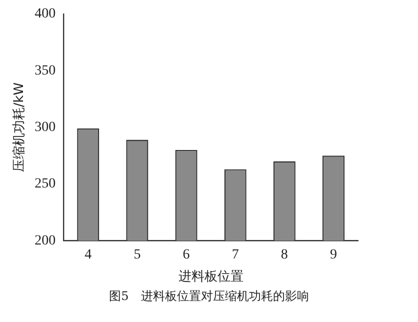 The width and height of the screenshot is (418, 322). Describe the element at coordinates (45, 184) in the screenshot. I see `y-tick-label: 250` at that location.